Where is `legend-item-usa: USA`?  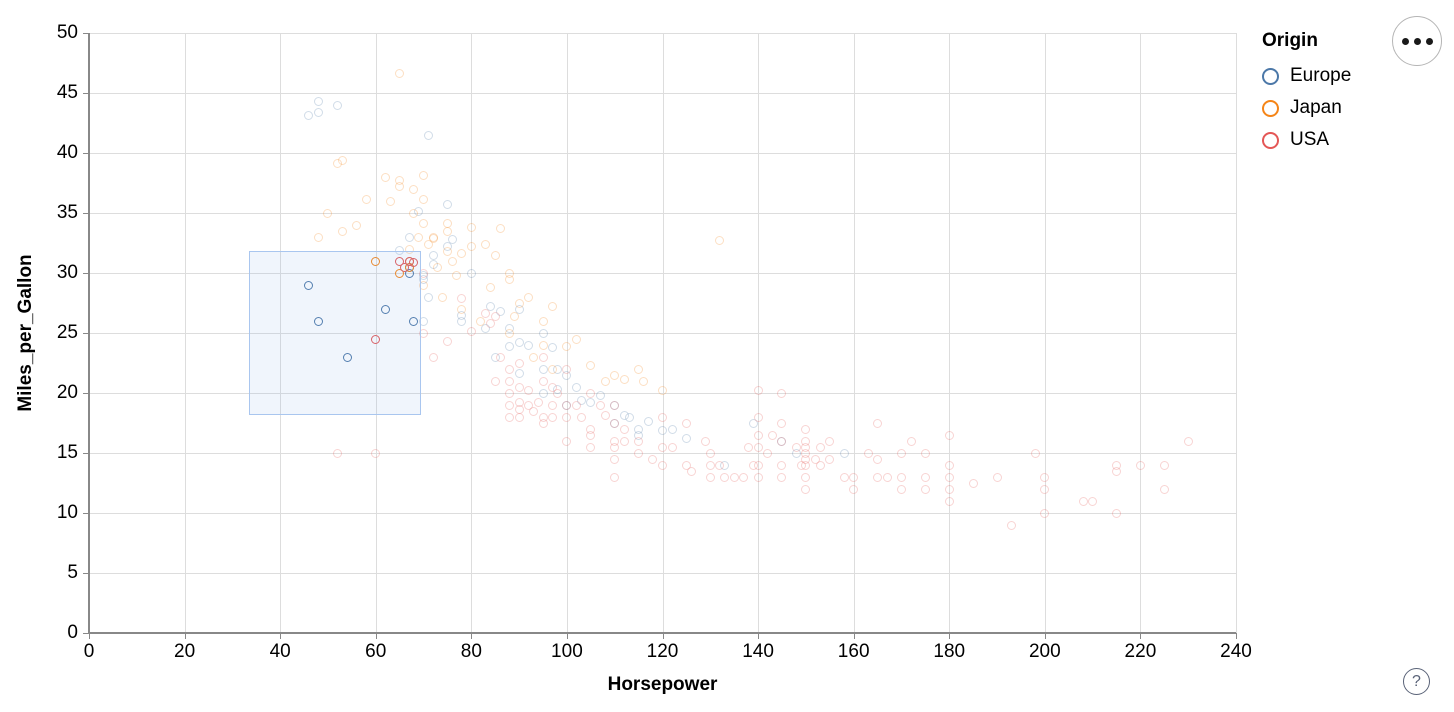 legend-item-usa: USA is located at coordinates (1306, 140).